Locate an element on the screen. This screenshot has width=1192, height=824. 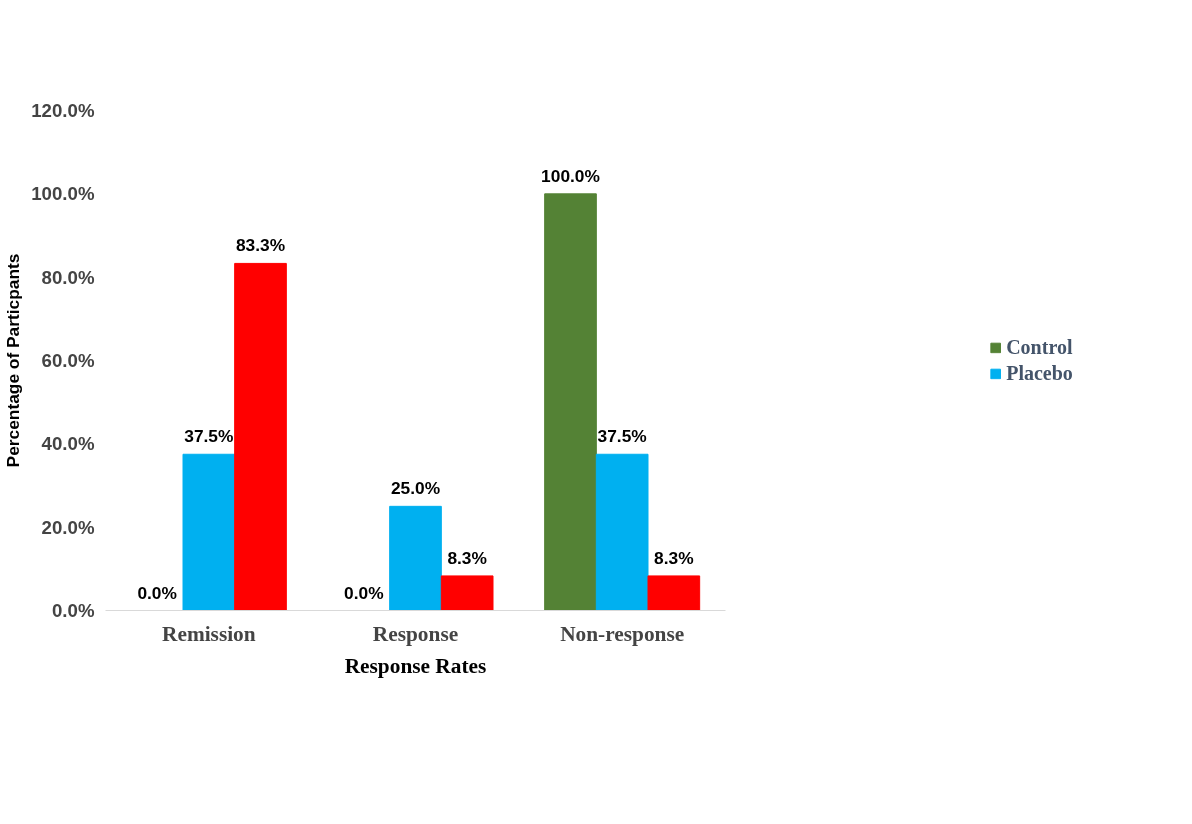
y-tick-label: 120.0% is located at coordinates (63, 110).